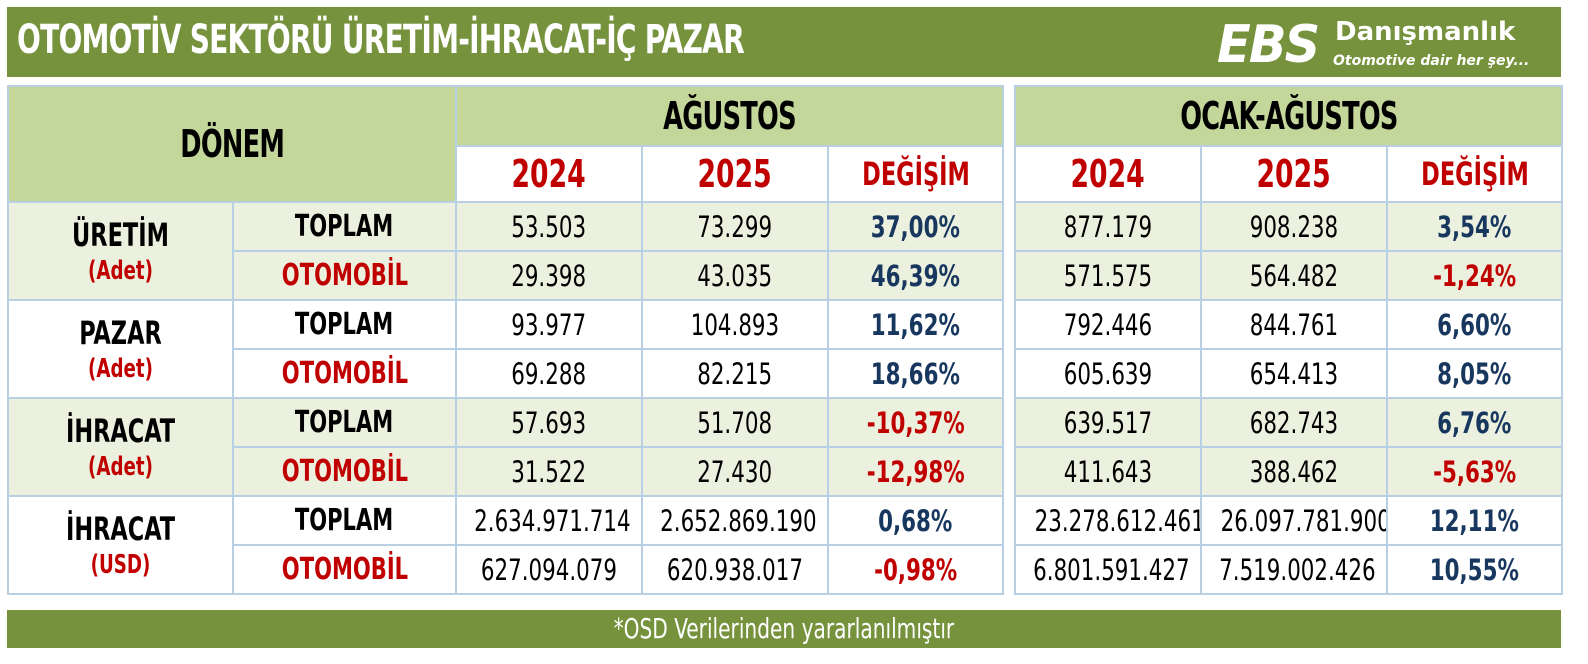 The width and height of the screenshot is (1588, 664). I want to click on ytd-2024-value: 6.801.591.427, so click(1108, 569).